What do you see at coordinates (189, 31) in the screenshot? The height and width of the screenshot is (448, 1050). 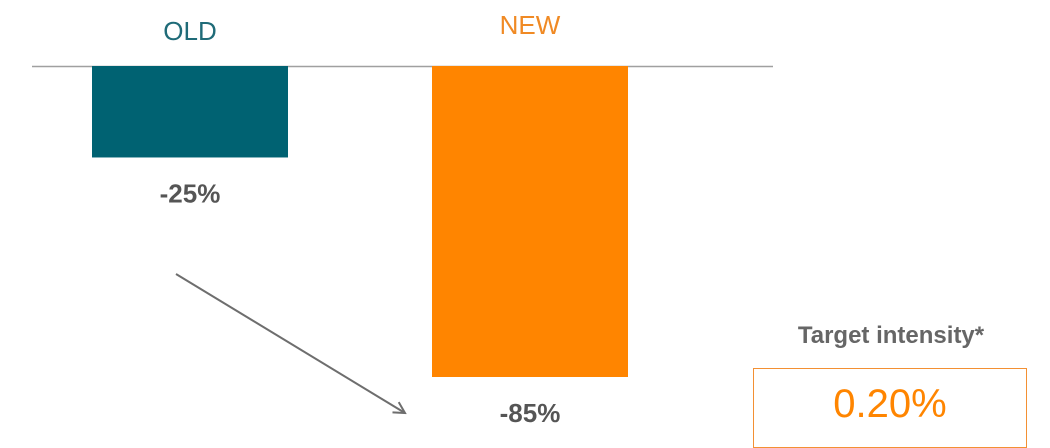 I see `category-label-old: OLD` at bounding box center [189, 31].